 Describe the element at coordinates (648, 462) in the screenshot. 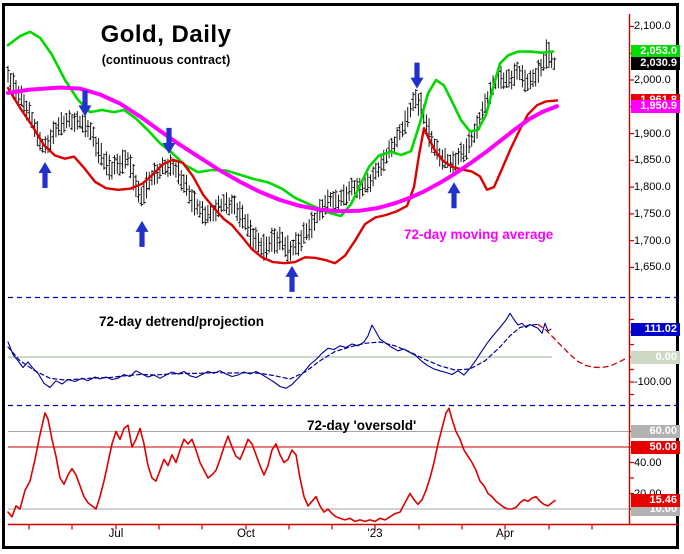

I see `oversold-tick-label: 40.00` at that location.